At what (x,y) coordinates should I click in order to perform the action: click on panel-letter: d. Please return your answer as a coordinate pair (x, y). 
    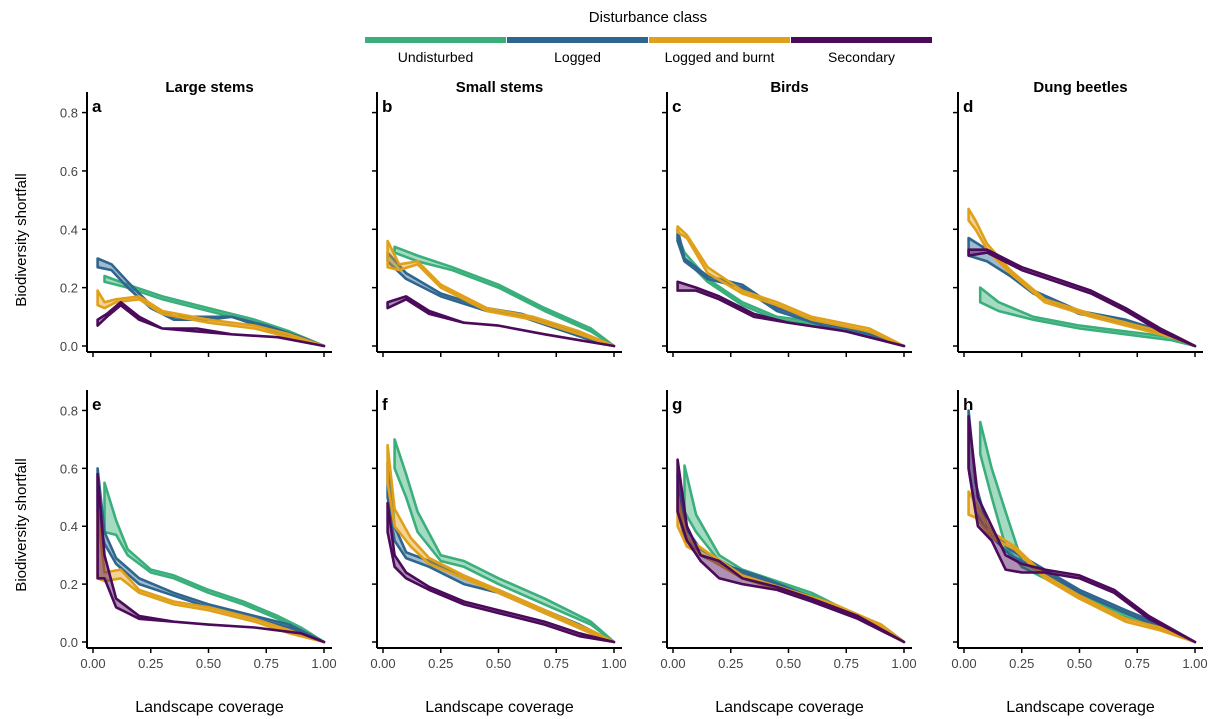
    Looking at the image, I should click on (968, 106).